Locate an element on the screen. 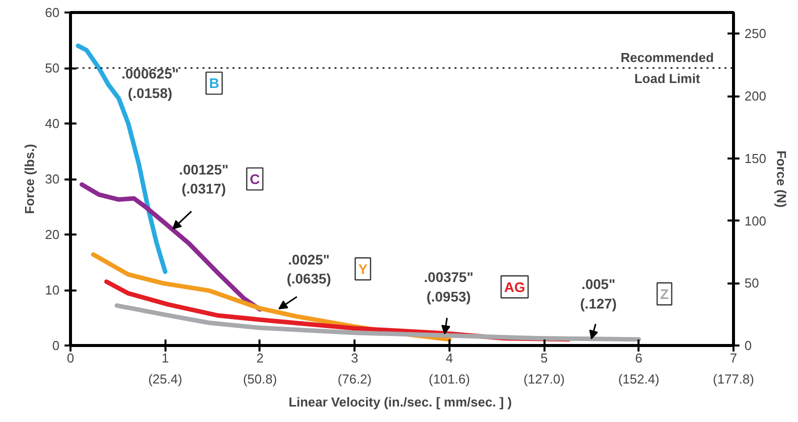 The width and height of the screenshot is (798, 422). ref-line-label: Recommended Load Limit is located at coordinates (667, 68).